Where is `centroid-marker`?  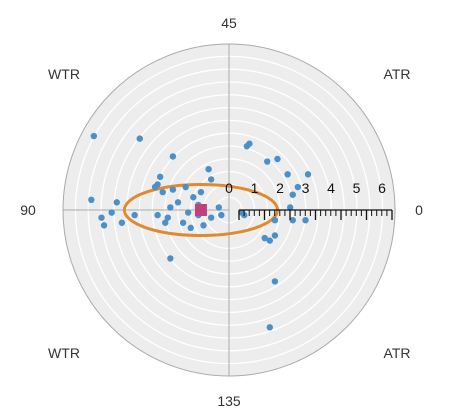 centroid-marker is located at coordinates (200, 210).